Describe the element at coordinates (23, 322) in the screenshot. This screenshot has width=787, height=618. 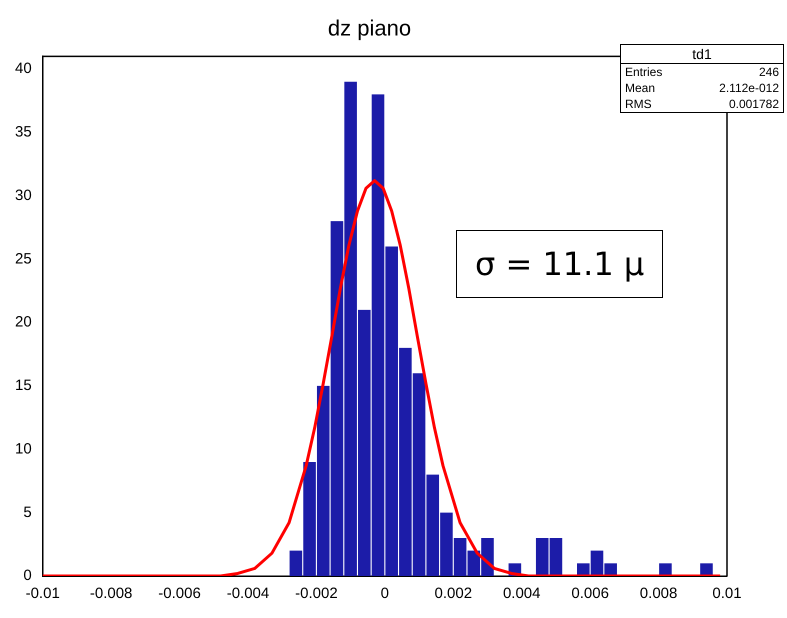
I see `y-tick-label: 20` at that location.